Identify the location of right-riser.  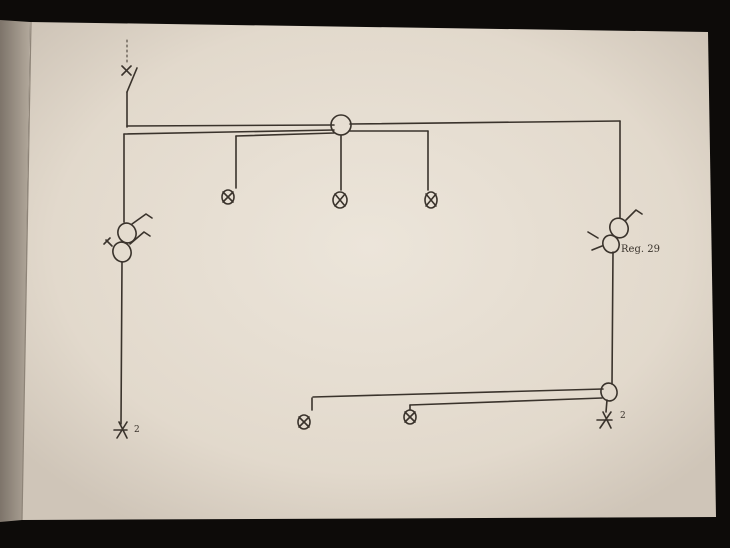
(616, 252).